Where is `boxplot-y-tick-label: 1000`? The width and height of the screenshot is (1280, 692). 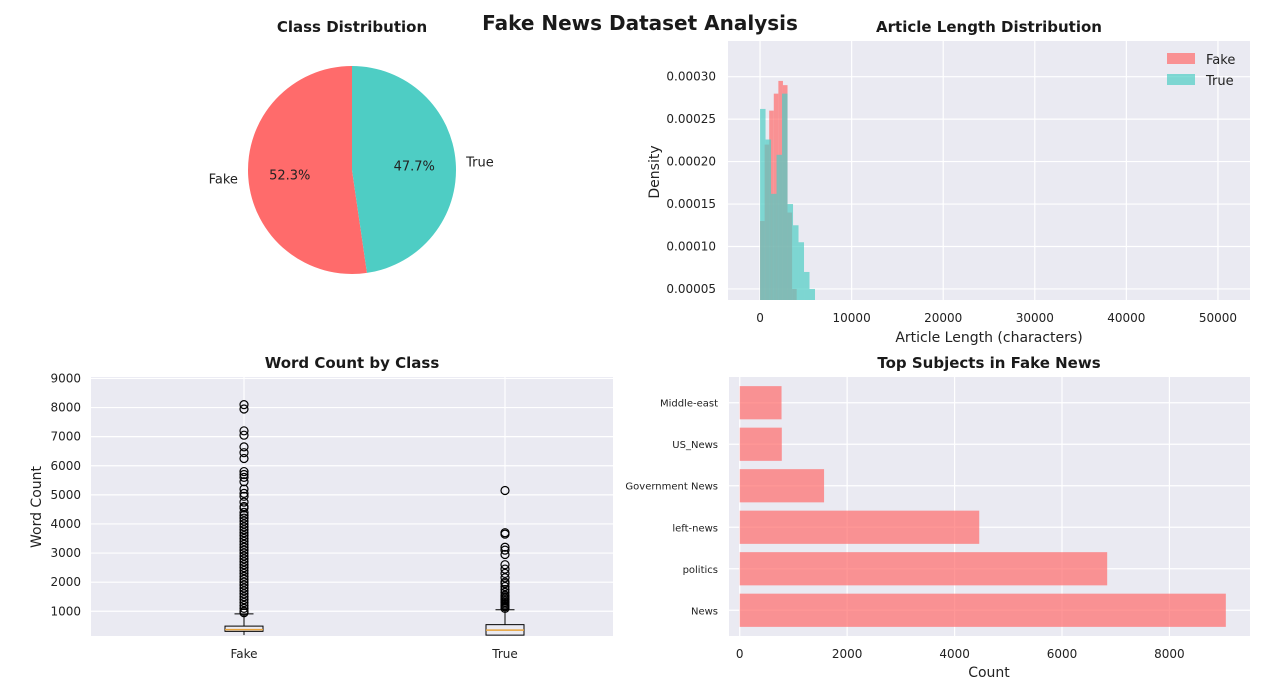 boxplot-y-tick-label: 1000 is located at coordinates (65, 611).